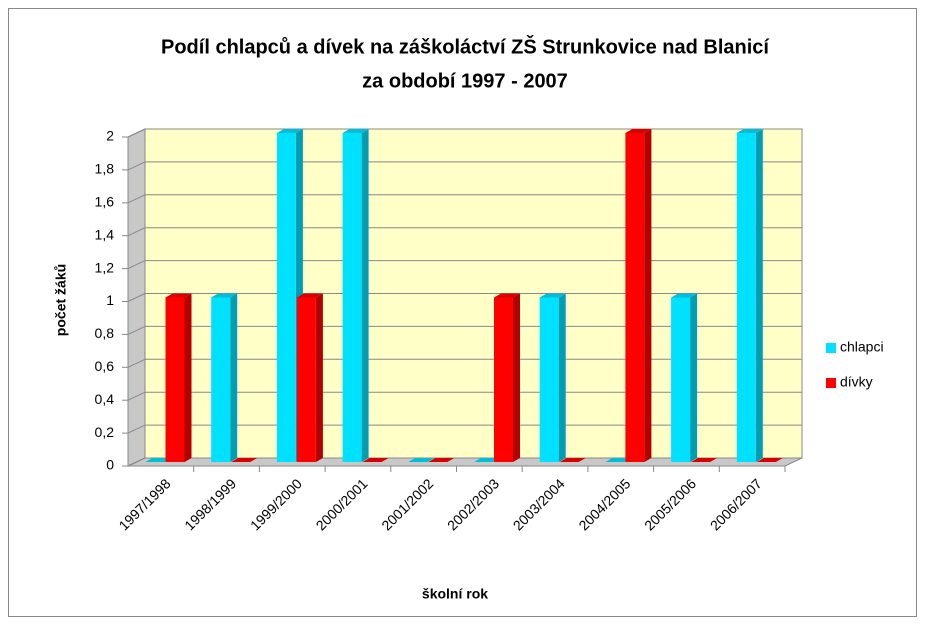 This screenshot has height=624, width=925. What do you see at coordinates (105, 169) in the screenshot?
I see `y-tick-label: 1,8` at bounding box center [105, 169].